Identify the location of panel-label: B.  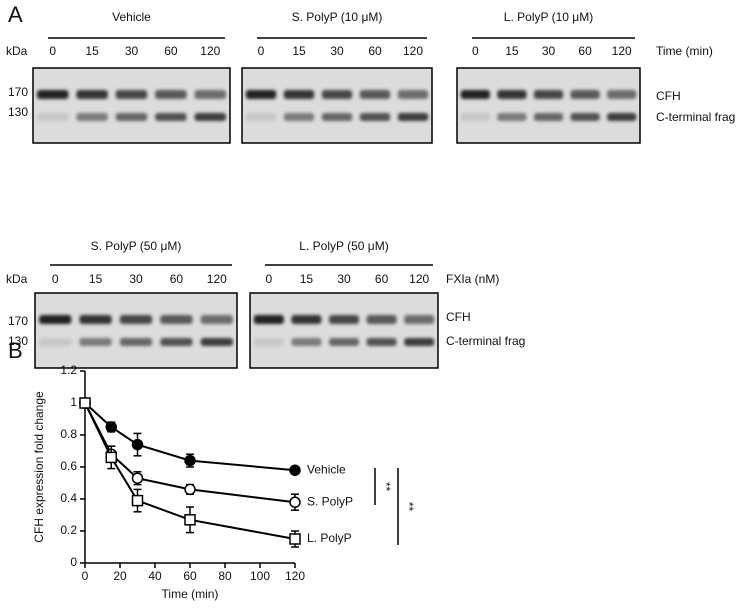
(15, 350).